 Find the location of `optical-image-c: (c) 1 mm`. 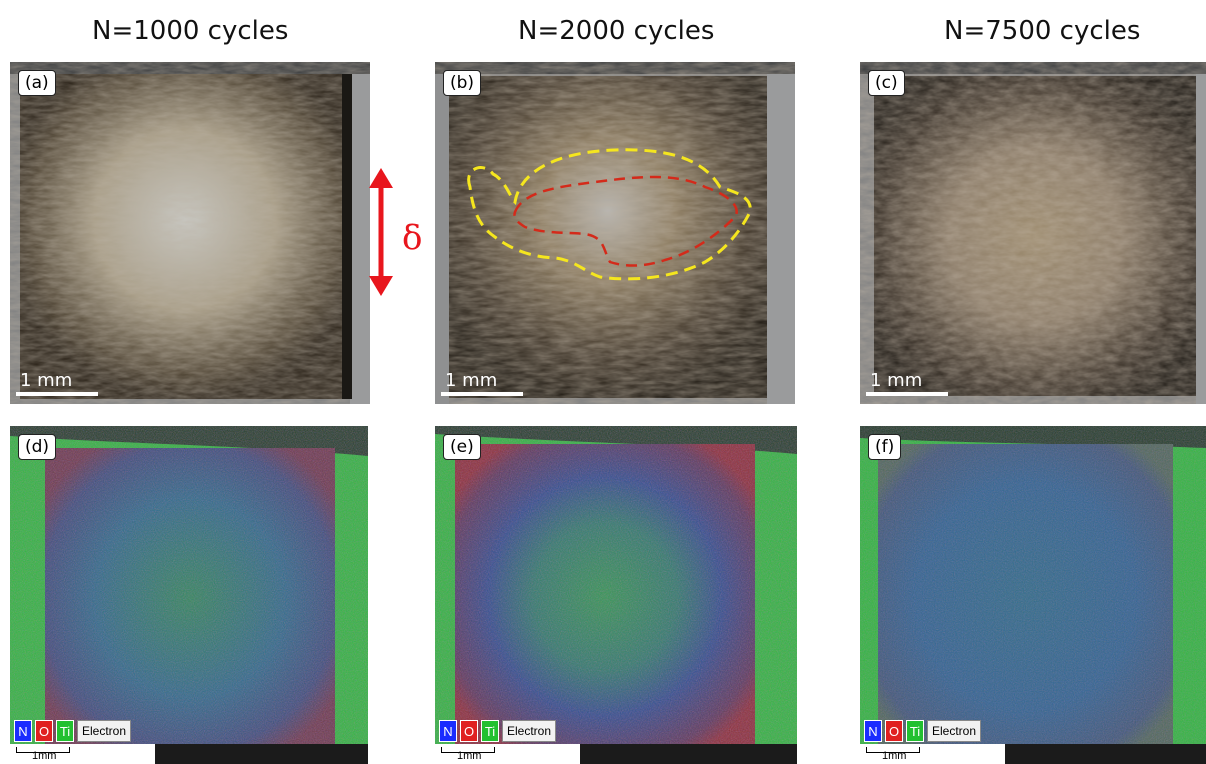

optical-image-c: (c) 1 mm is located at coordinates (1033, 233).